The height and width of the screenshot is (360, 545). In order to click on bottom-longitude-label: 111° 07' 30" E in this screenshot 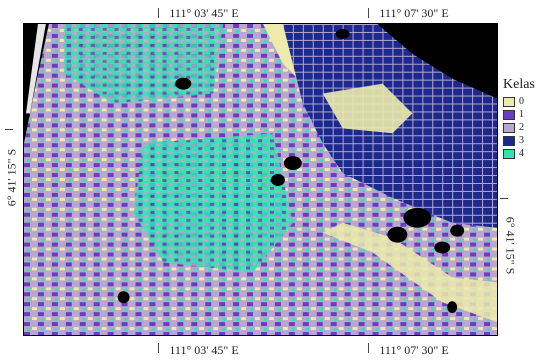, I will do `click(414, 350)`.